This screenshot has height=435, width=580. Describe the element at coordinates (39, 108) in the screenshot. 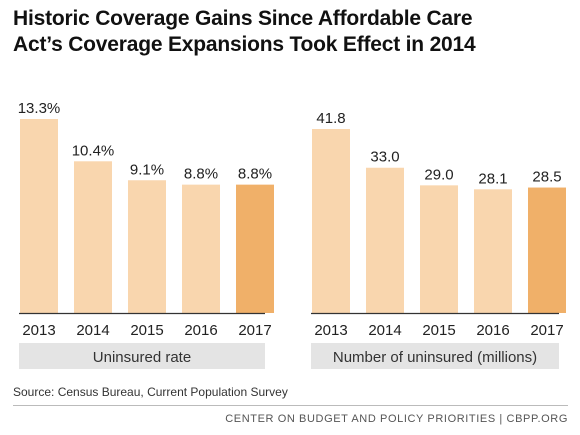

I see `data-label-2013: 13.3%` at that location.